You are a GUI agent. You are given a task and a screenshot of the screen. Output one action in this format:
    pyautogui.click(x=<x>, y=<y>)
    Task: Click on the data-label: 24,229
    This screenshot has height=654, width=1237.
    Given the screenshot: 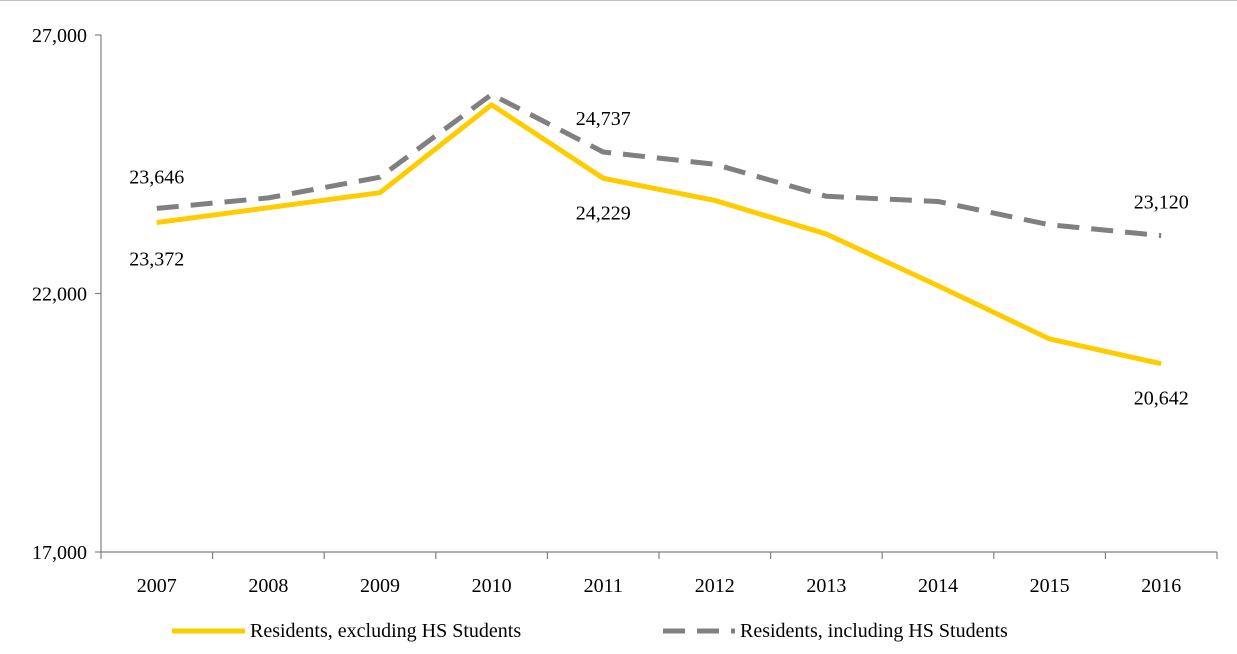 What is the action you would take?
    pyautogui.click(x=603, y=213)
    